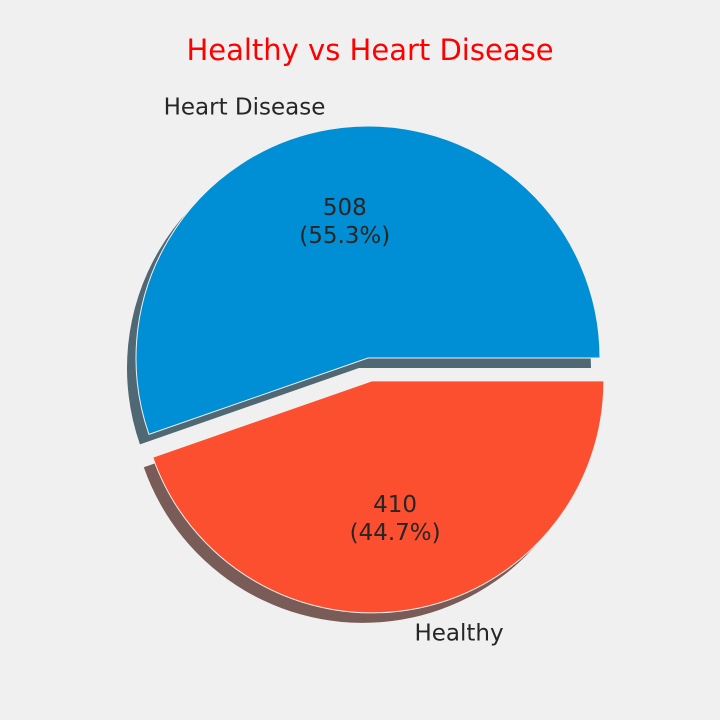 The width and height of the screenshot is (720, 720). What do you see at coordinates (344, 236) in the screenshot?
I see `slice-percent-heart-disease: (55.3%)` at bounding box center [344, 236].